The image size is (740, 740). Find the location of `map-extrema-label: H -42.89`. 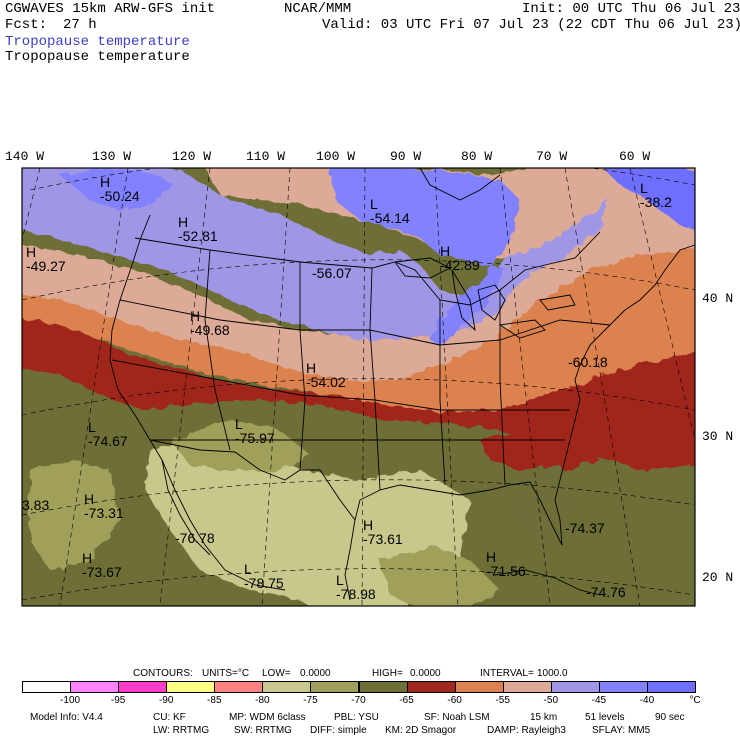

map-extrema-label: H -42.89 is located at coordinates (460, 258).